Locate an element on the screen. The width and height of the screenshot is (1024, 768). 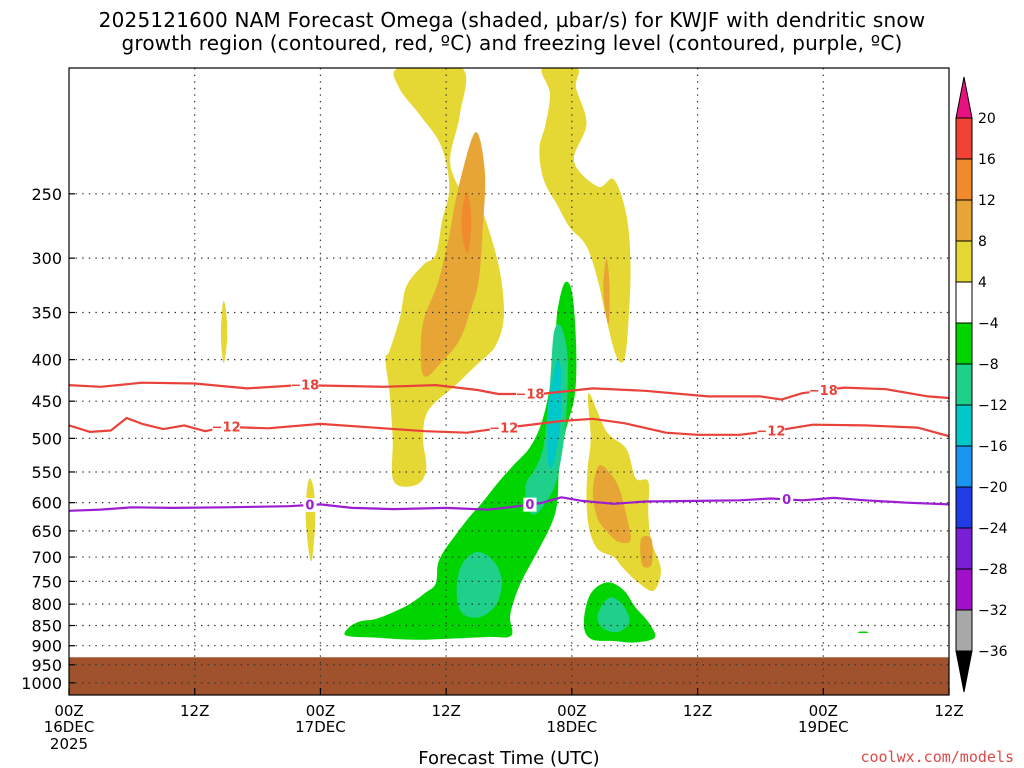
omega-region-lower-negative-core is located at coordinates (479, 584).